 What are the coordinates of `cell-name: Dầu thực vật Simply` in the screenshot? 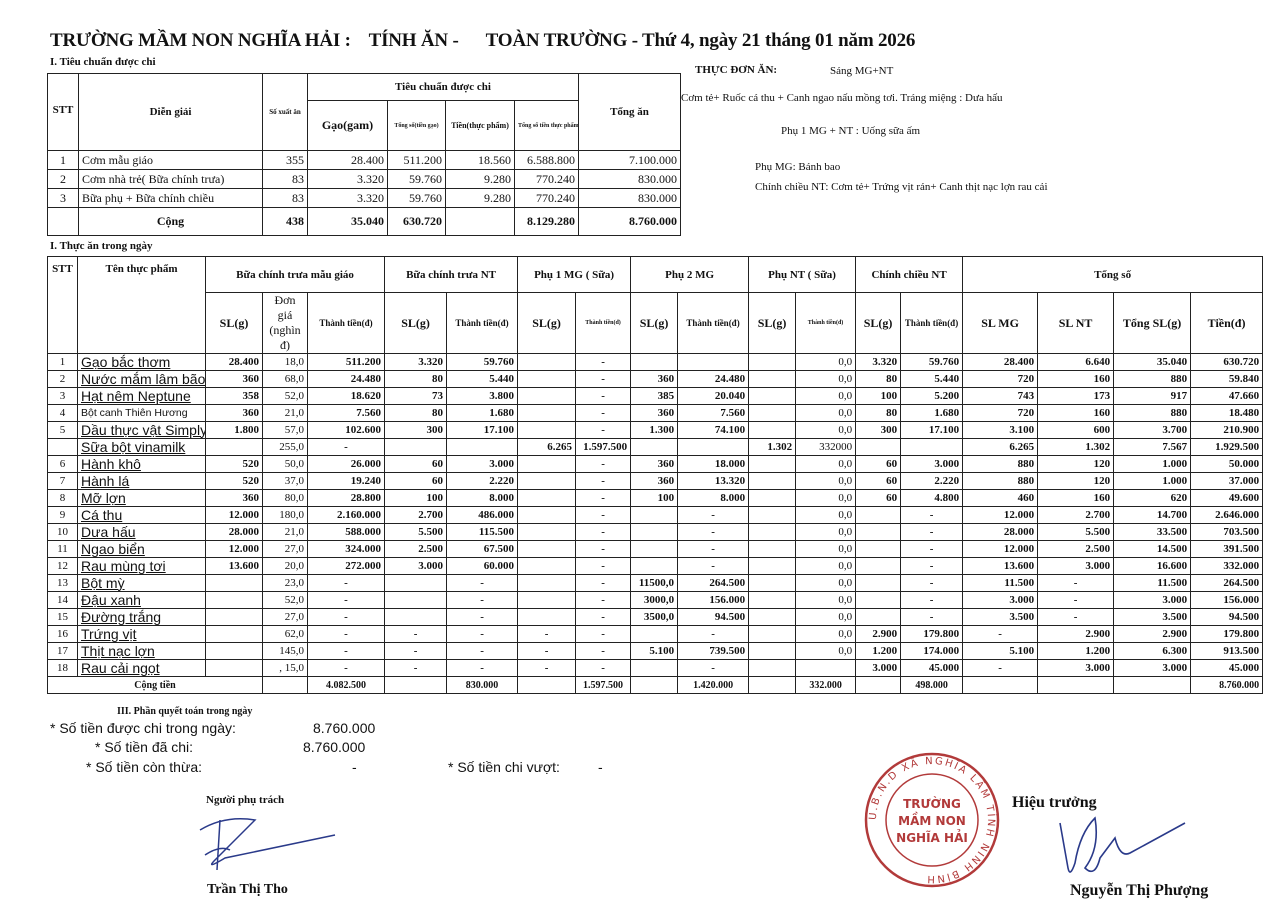 It's located at (141, 430).